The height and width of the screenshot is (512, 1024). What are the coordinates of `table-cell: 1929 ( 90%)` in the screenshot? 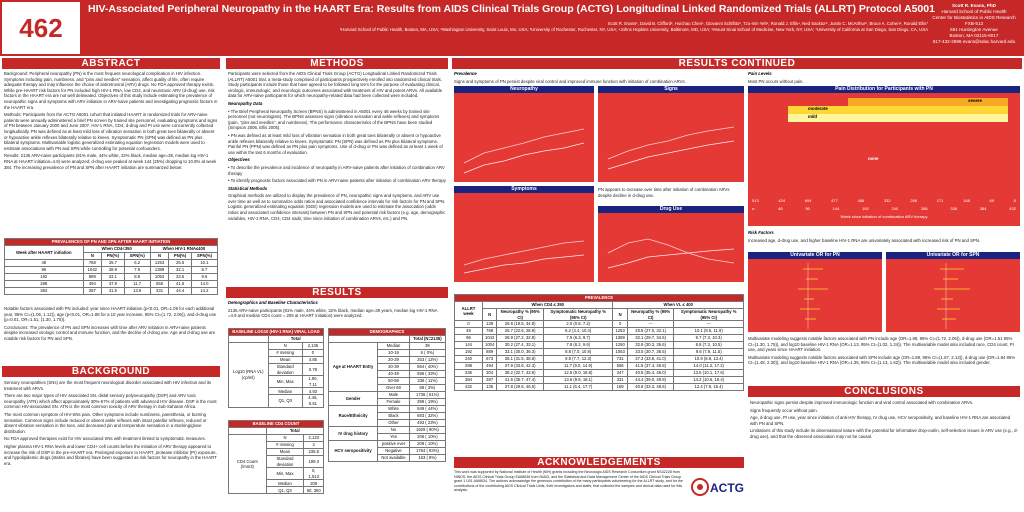 It's located at (427, 430).